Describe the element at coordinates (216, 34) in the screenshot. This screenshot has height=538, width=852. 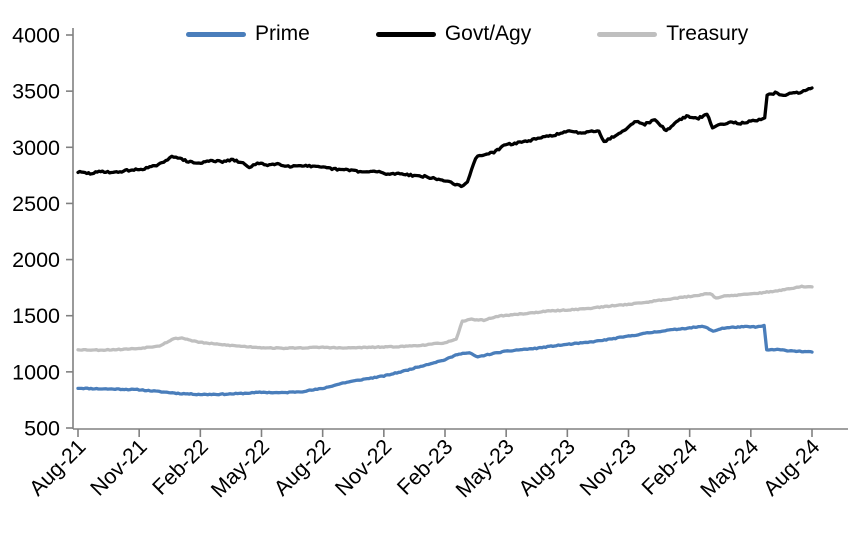
I see `prime-line-swatch` at that location.